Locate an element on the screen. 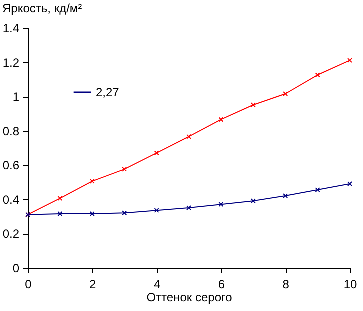  y-tick-label: 1.4 is located at coordinates (11, 29).